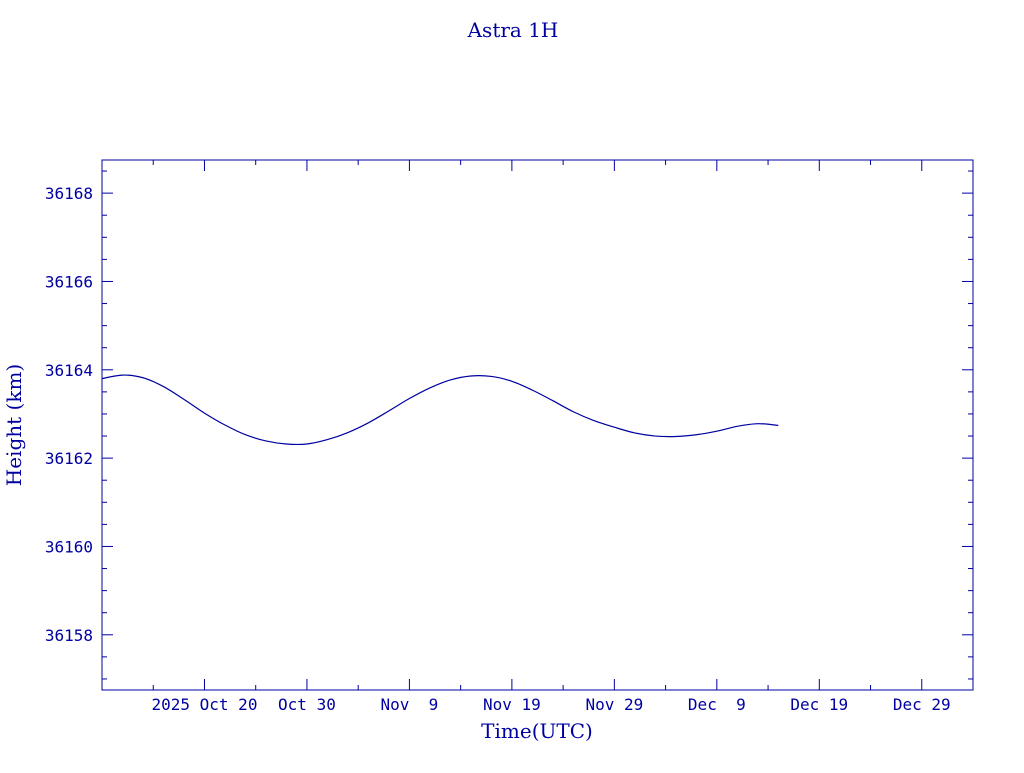 This screenshot has width=1024, height=773. Describe the element at coordinates (410, 704) in the screenshot. I see `x-tick-label: Nov 9` at that location.